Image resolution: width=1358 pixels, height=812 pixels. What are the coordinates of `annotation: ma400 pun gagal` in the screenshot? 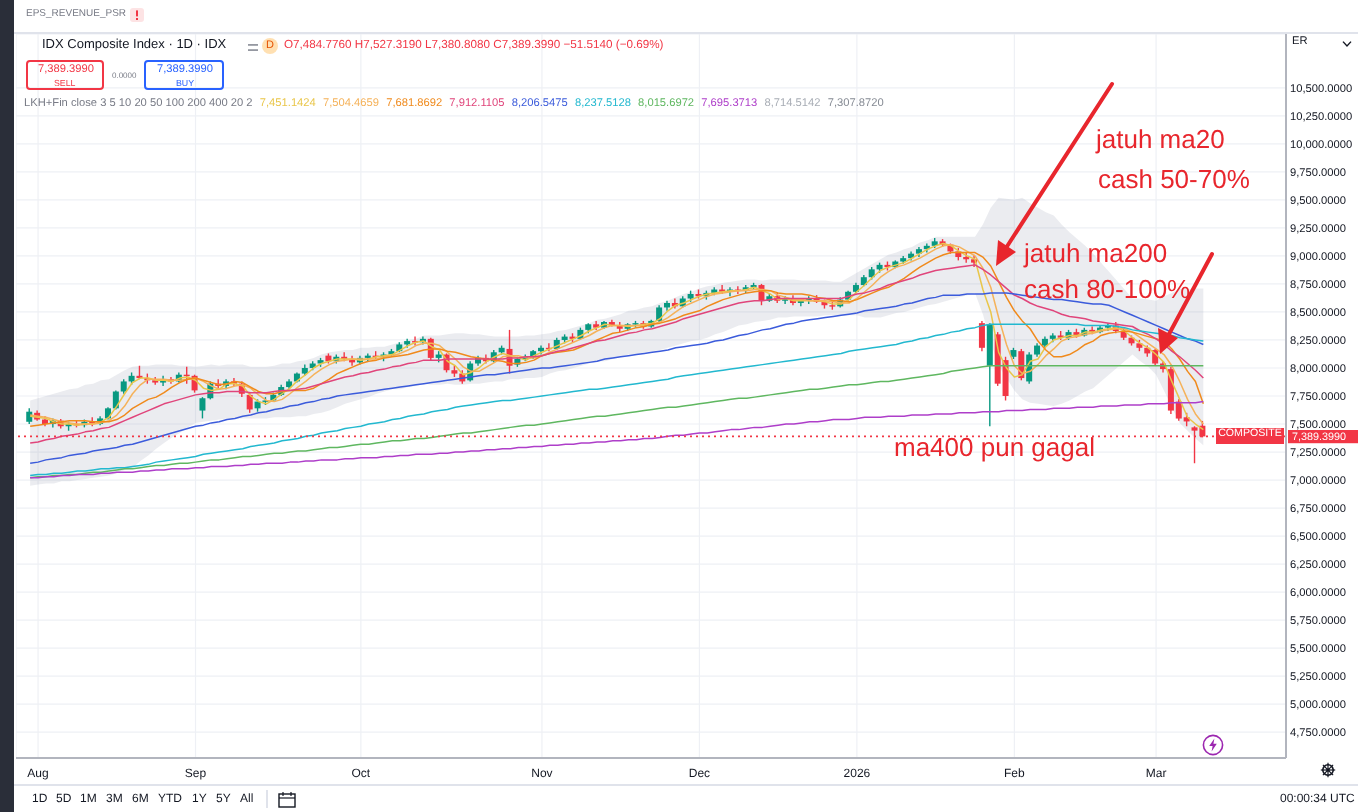 It's located at (994, 447).